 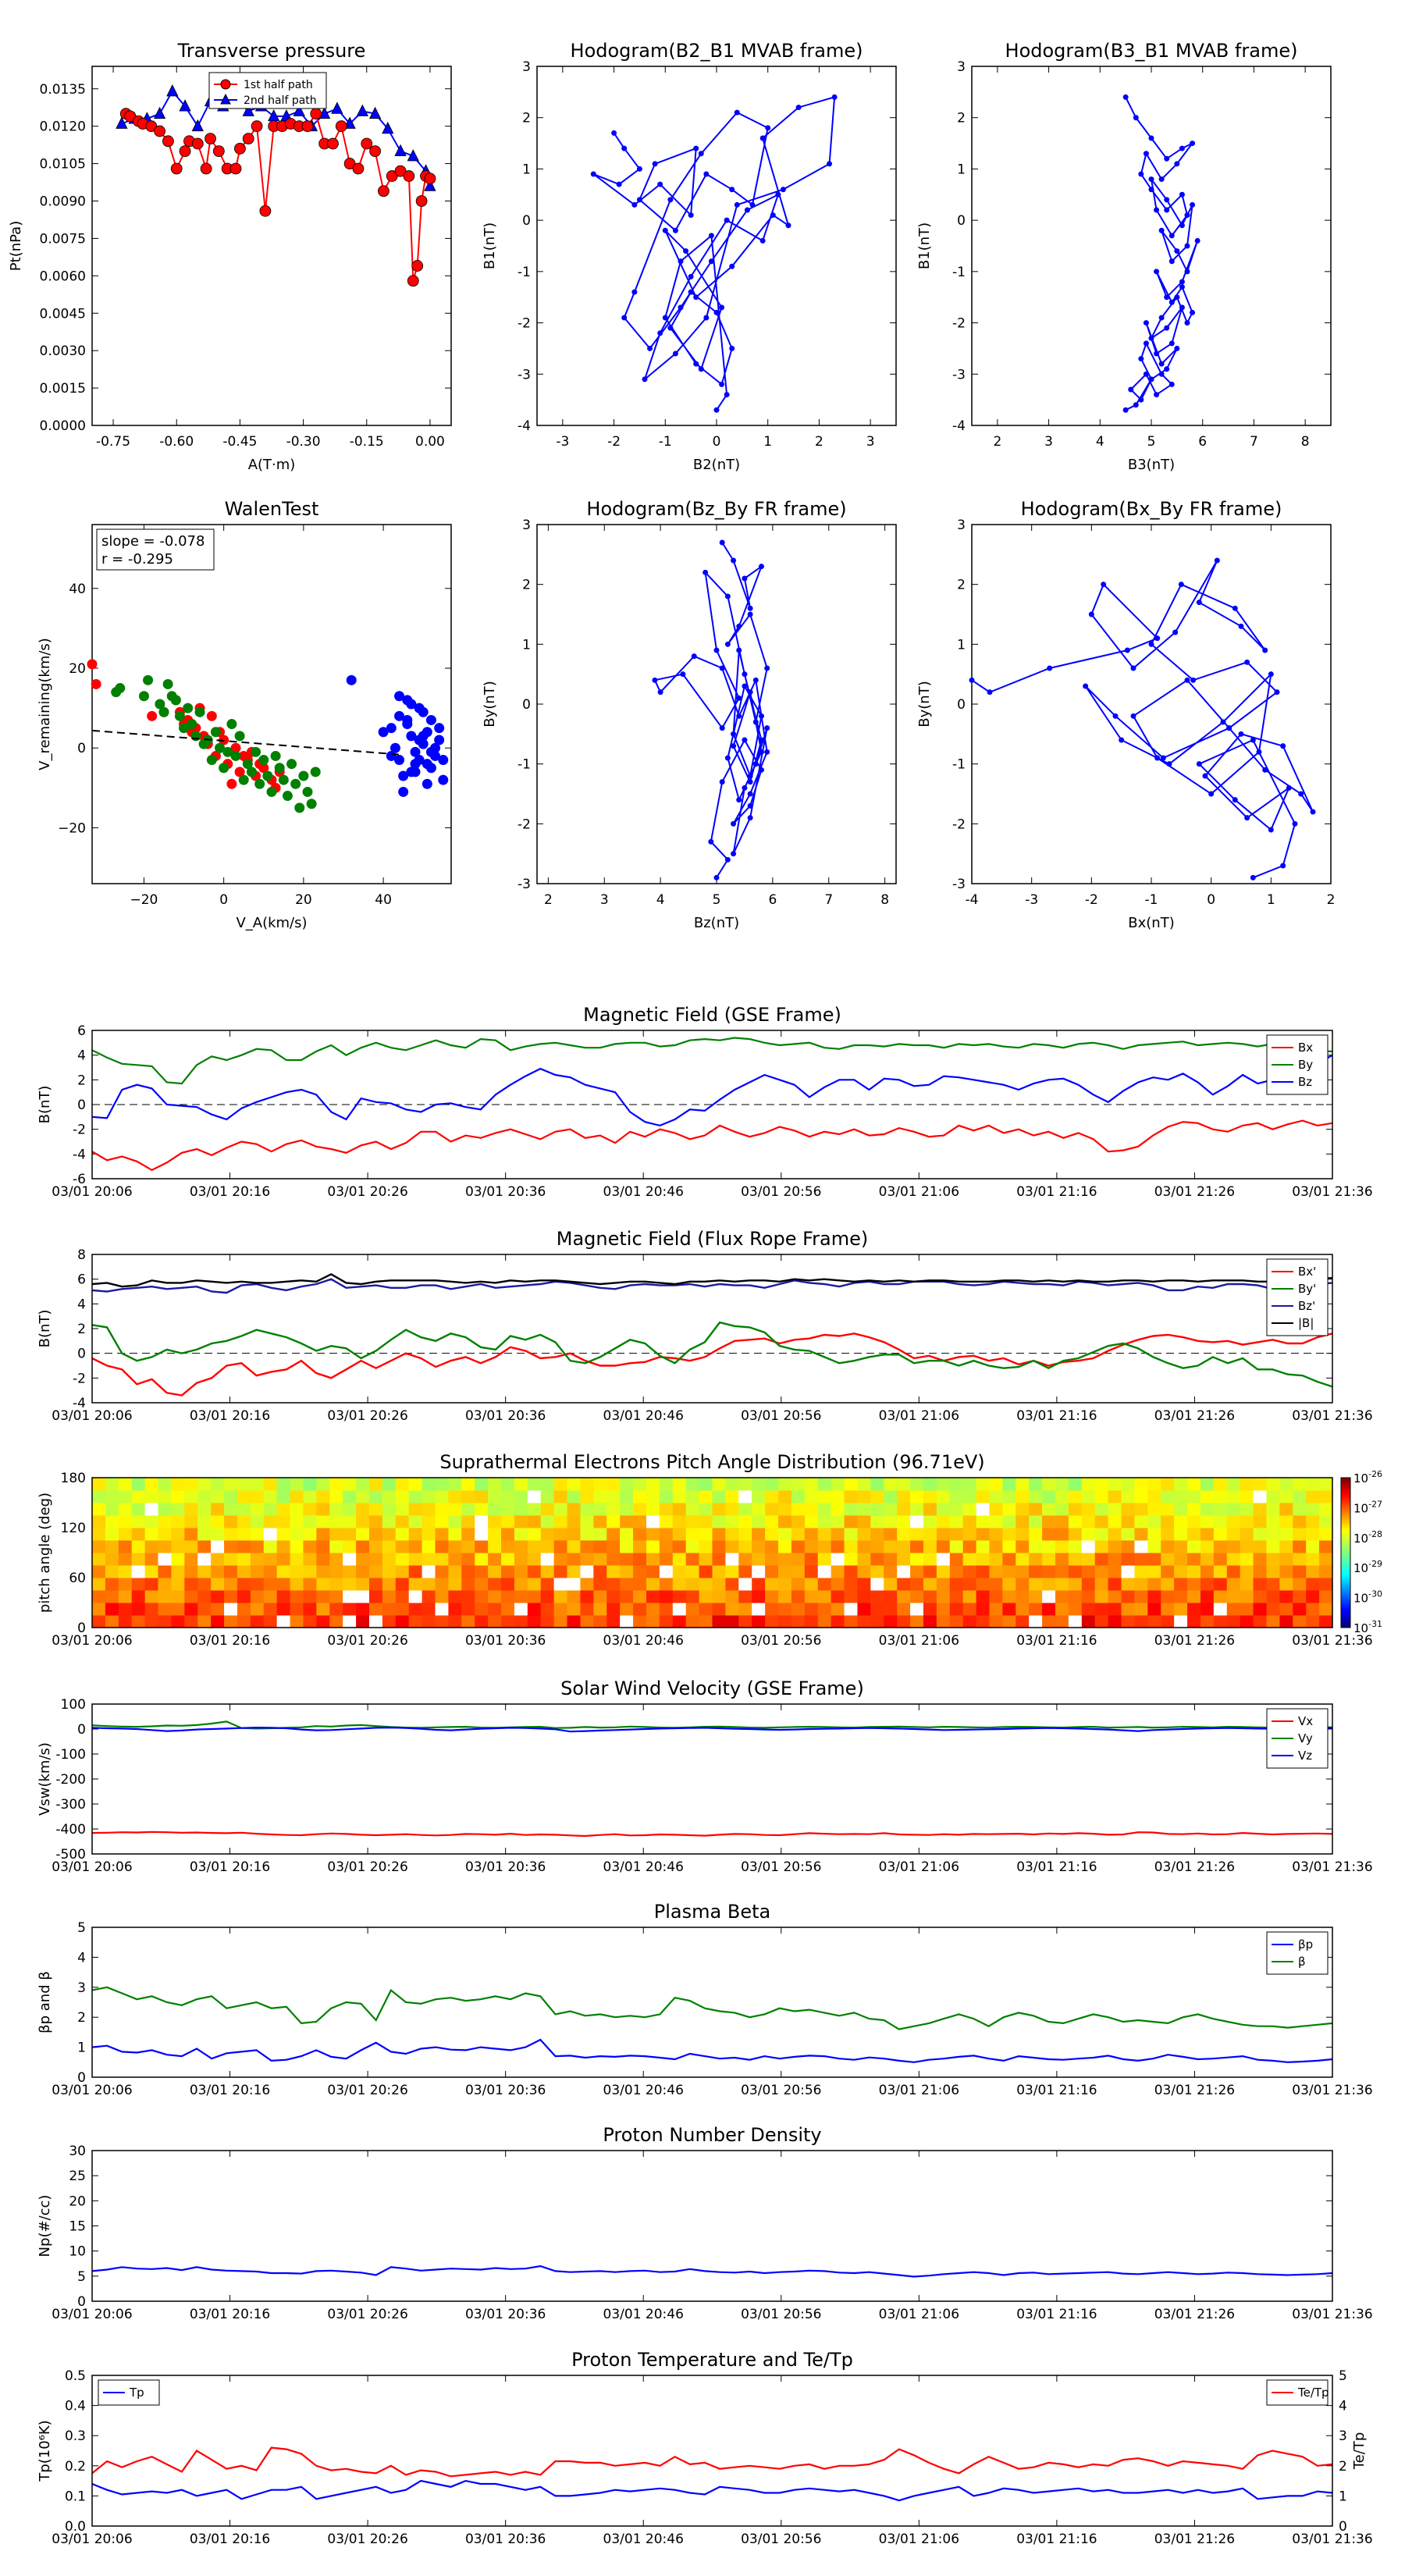 I want to click on series-line-Vy, so click(x=712, y=1725).